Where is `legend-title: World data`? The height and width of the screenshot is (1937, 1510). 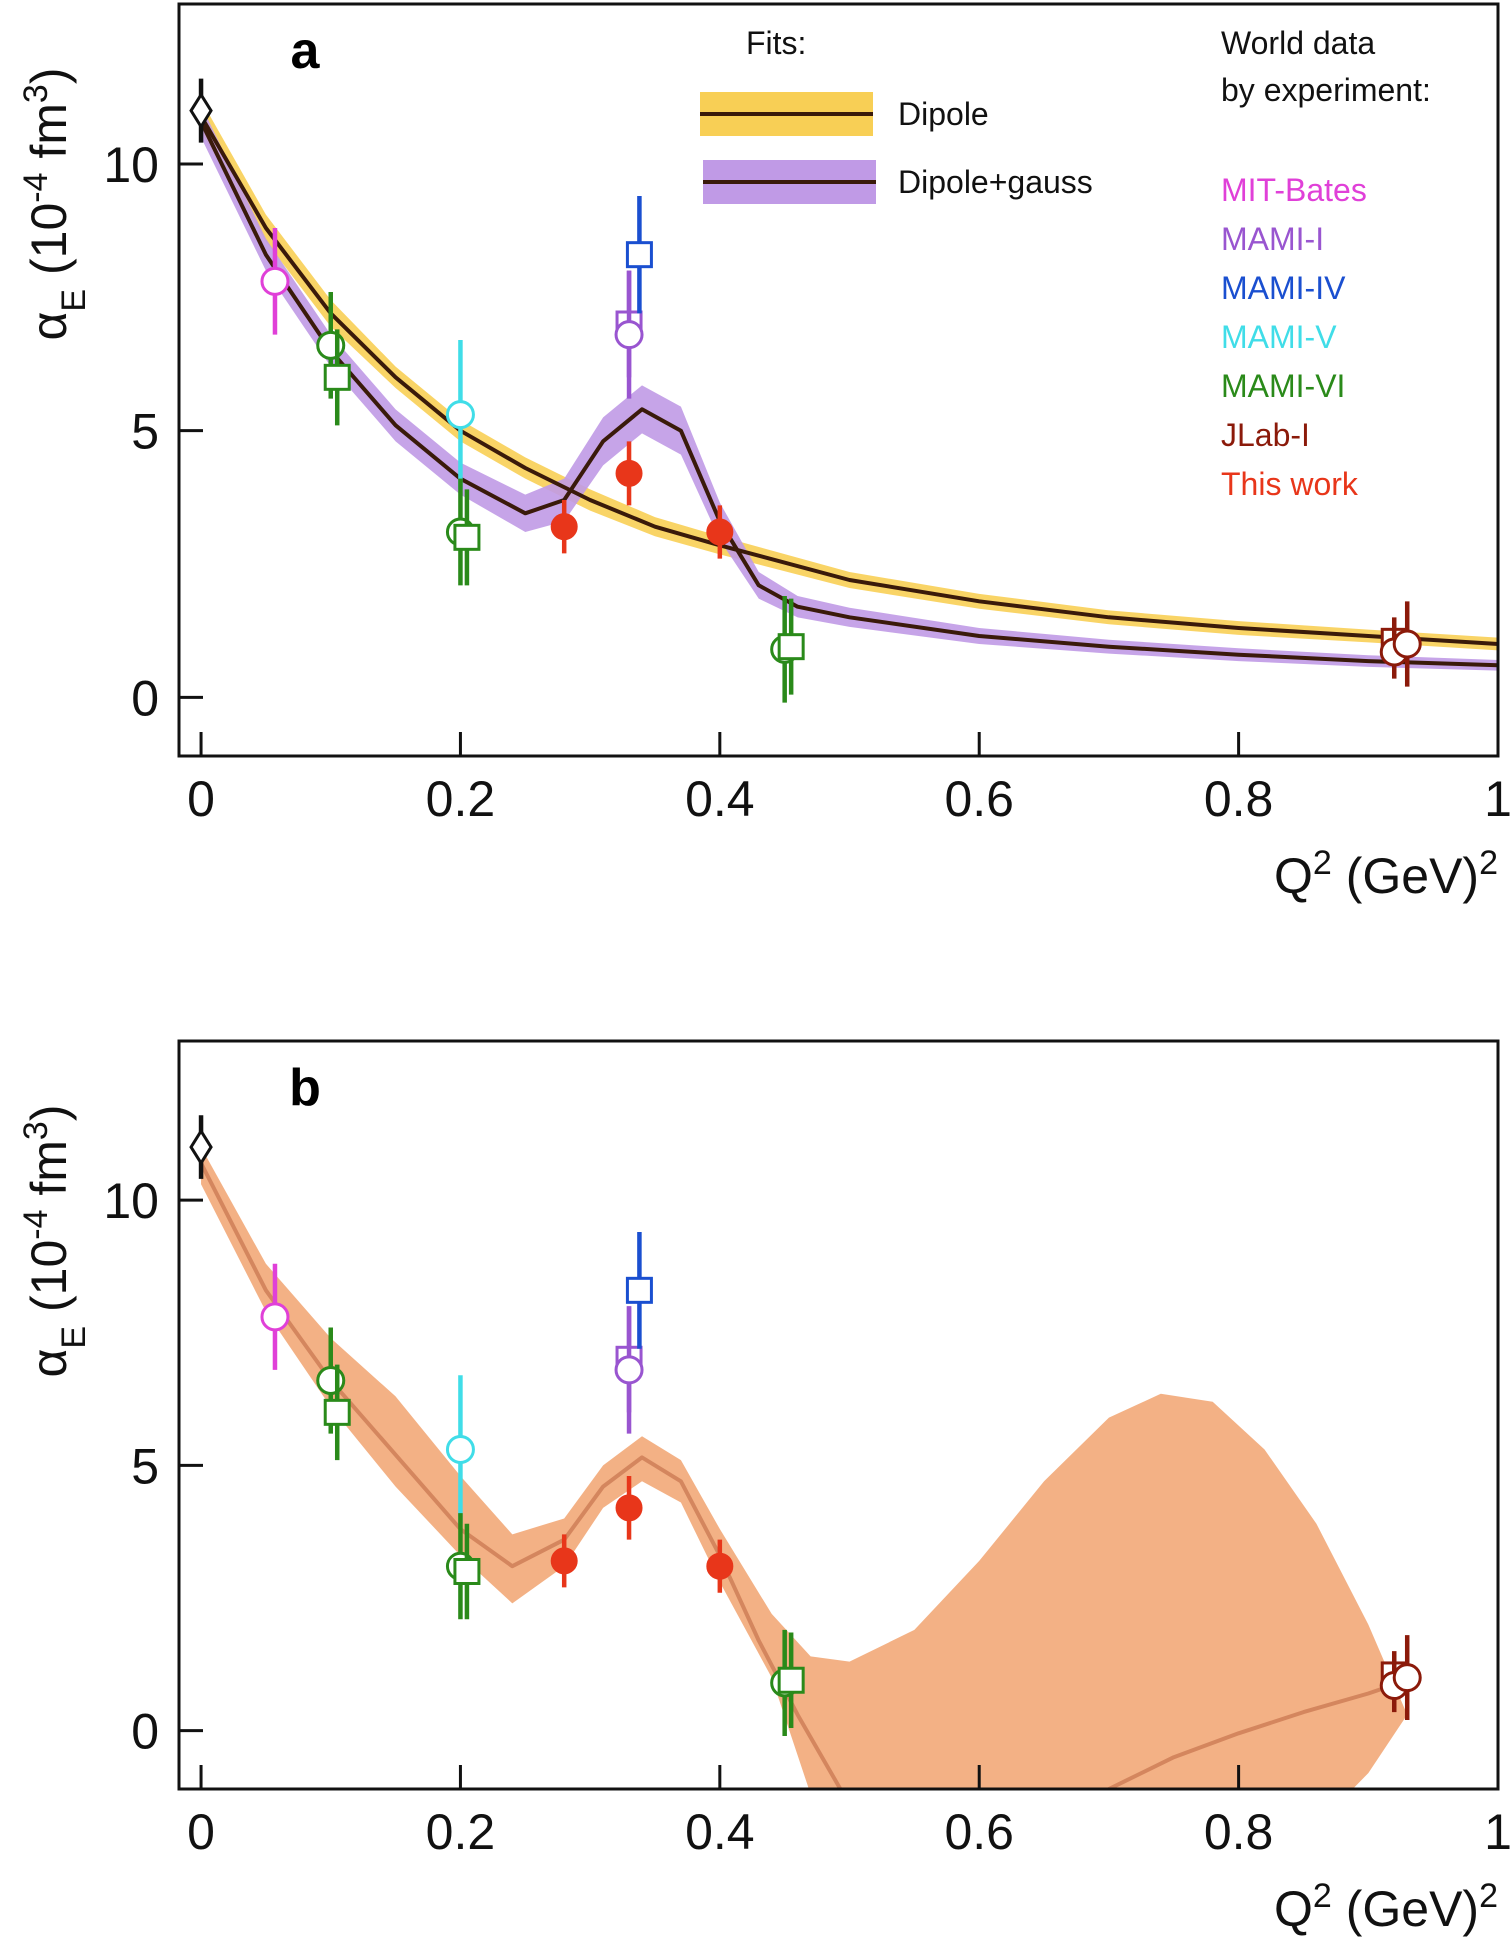
legend-title: World data is located at coordinates (1298, 43).